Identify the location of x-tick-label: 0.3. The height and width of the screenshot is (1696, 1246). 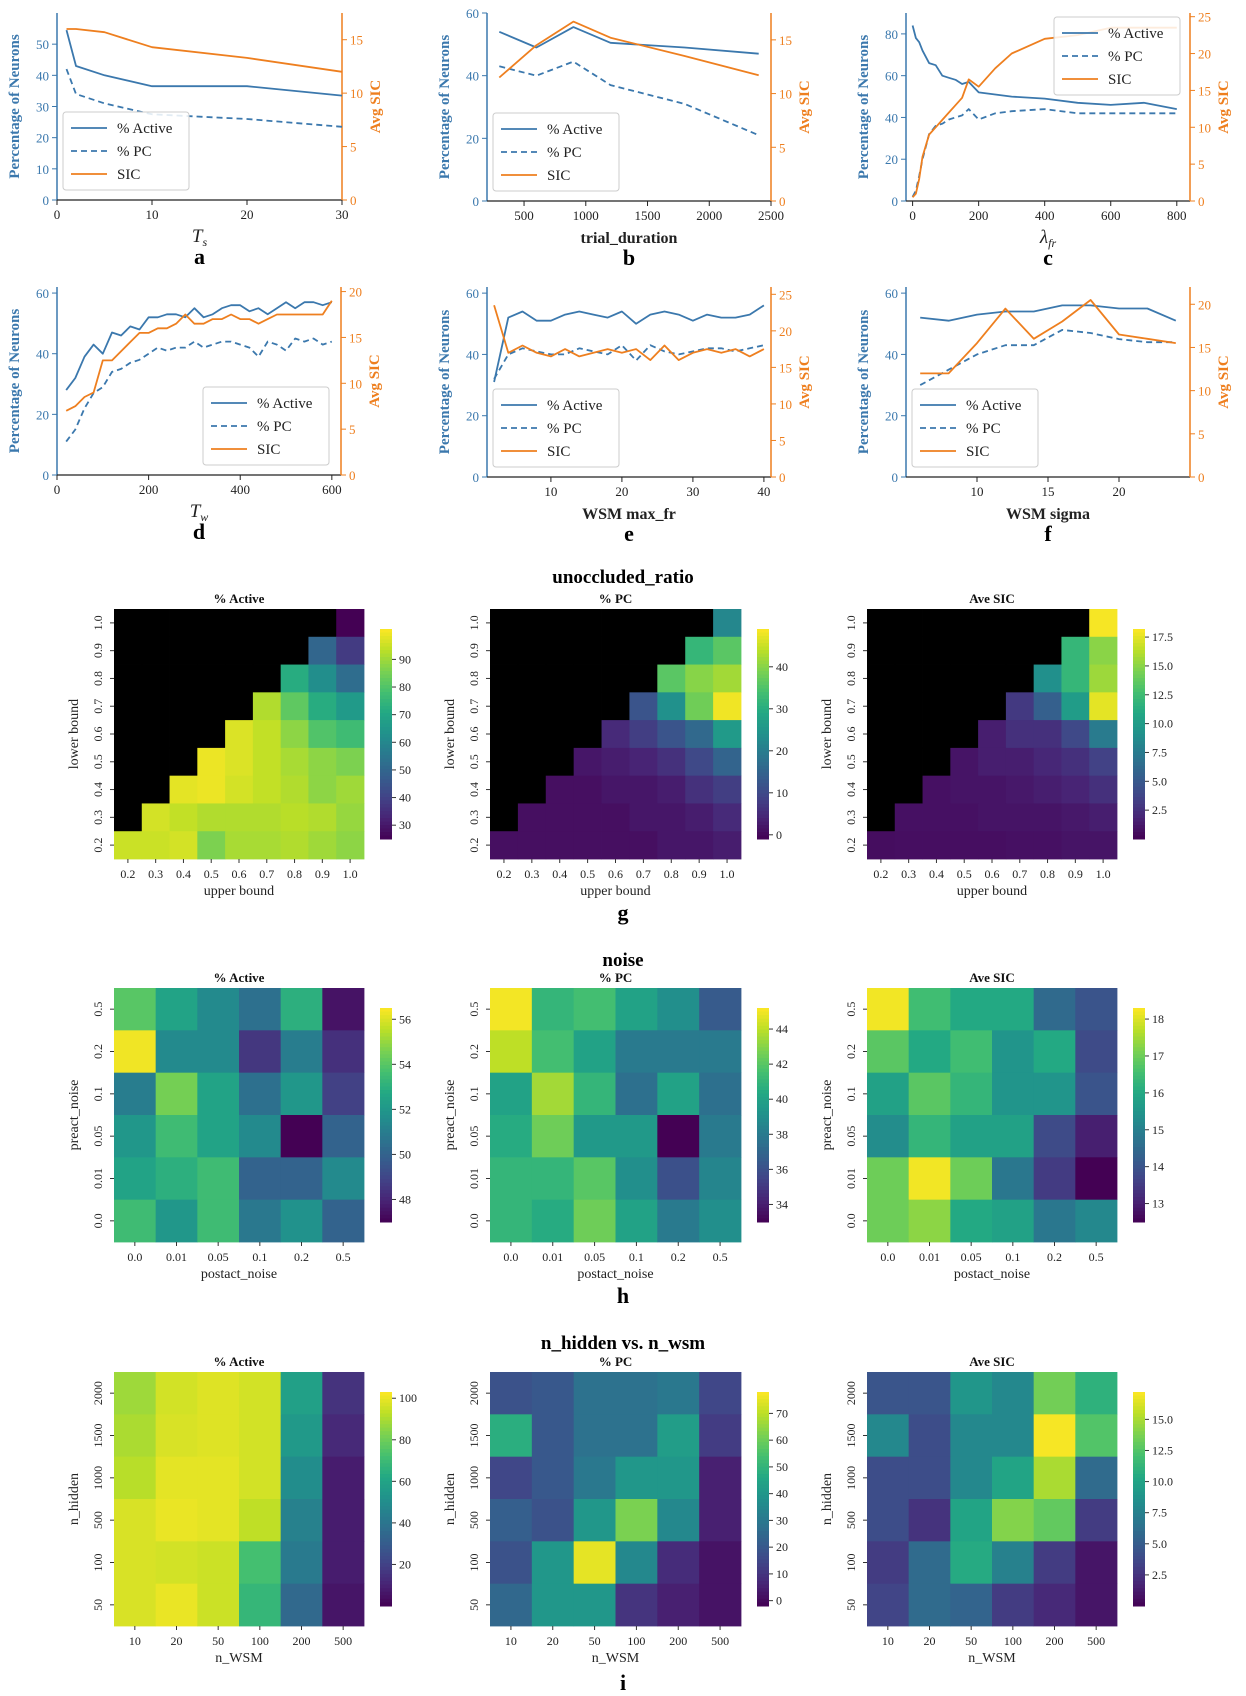
(155, 874).